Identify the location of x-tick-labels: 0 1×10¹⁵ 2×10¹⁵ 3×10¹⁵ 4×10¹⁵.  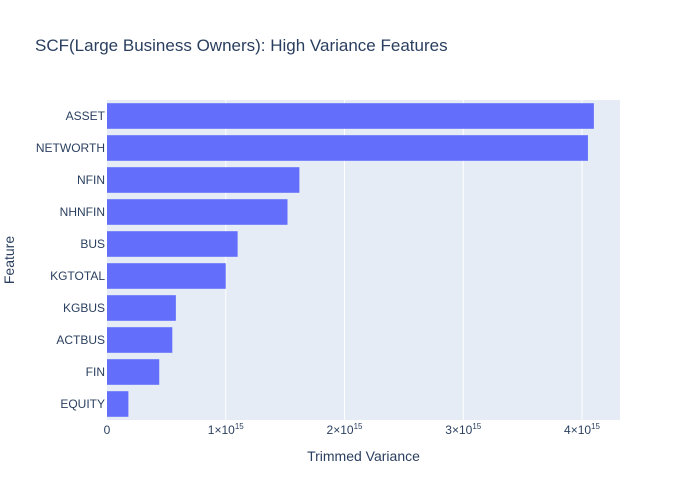
(352, 429).